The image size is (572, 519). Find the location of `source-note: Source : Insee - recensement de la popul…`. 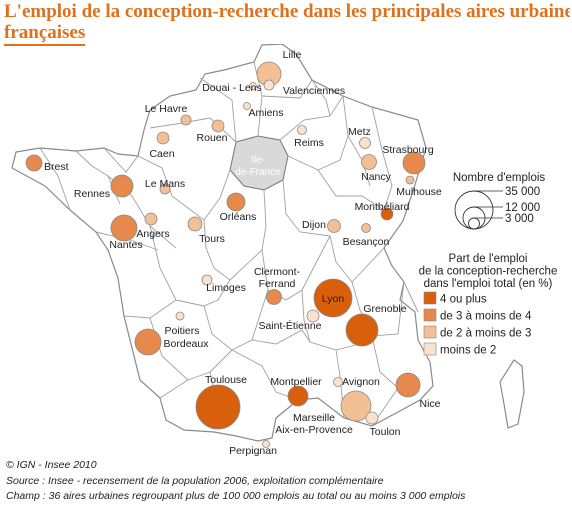

source-note: Source : Insee - recensement de la popul… is located at coordinates (195, 480).